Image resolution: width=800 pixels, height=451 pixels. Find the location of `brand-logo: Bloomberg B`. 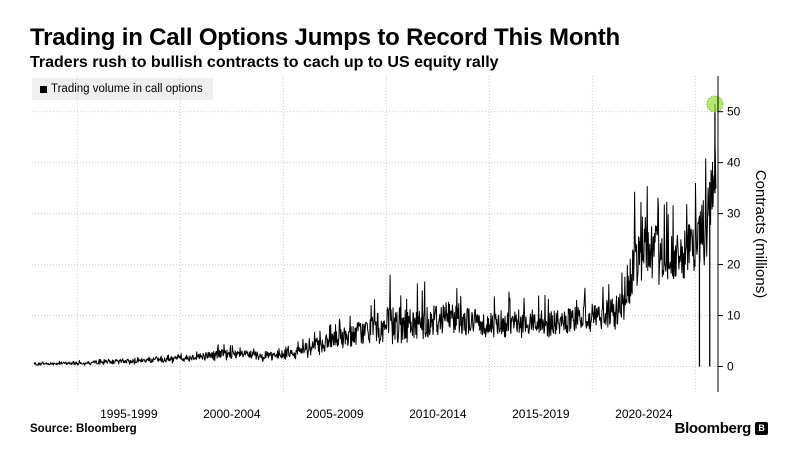

brand-logo: Bloomberg B is located at coordinates (721, 428).